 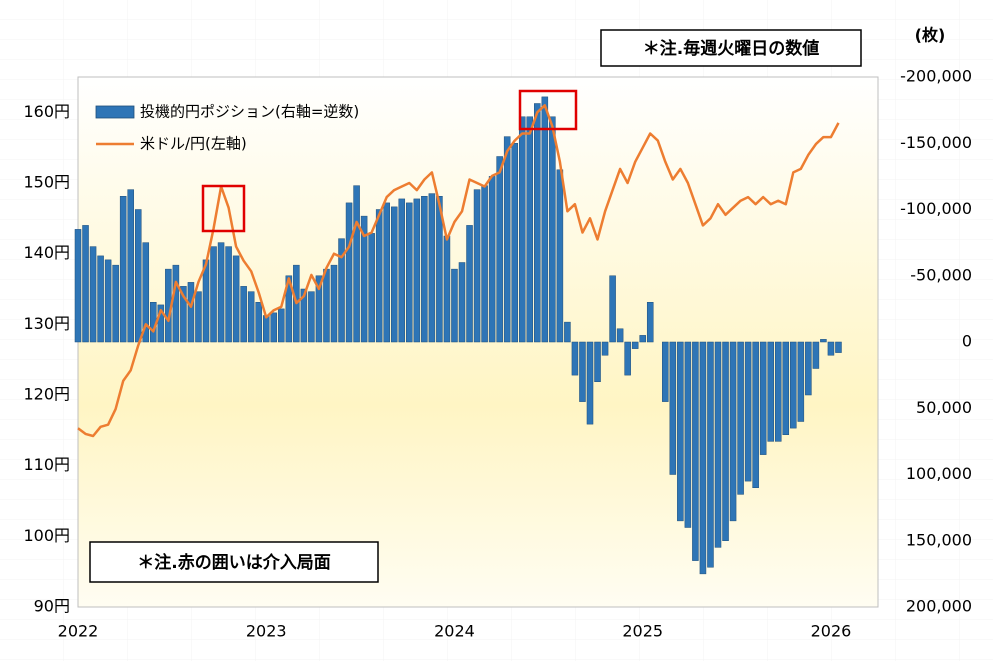 I want to click on x-tick-label: 2023, so click(x=266, y=631).